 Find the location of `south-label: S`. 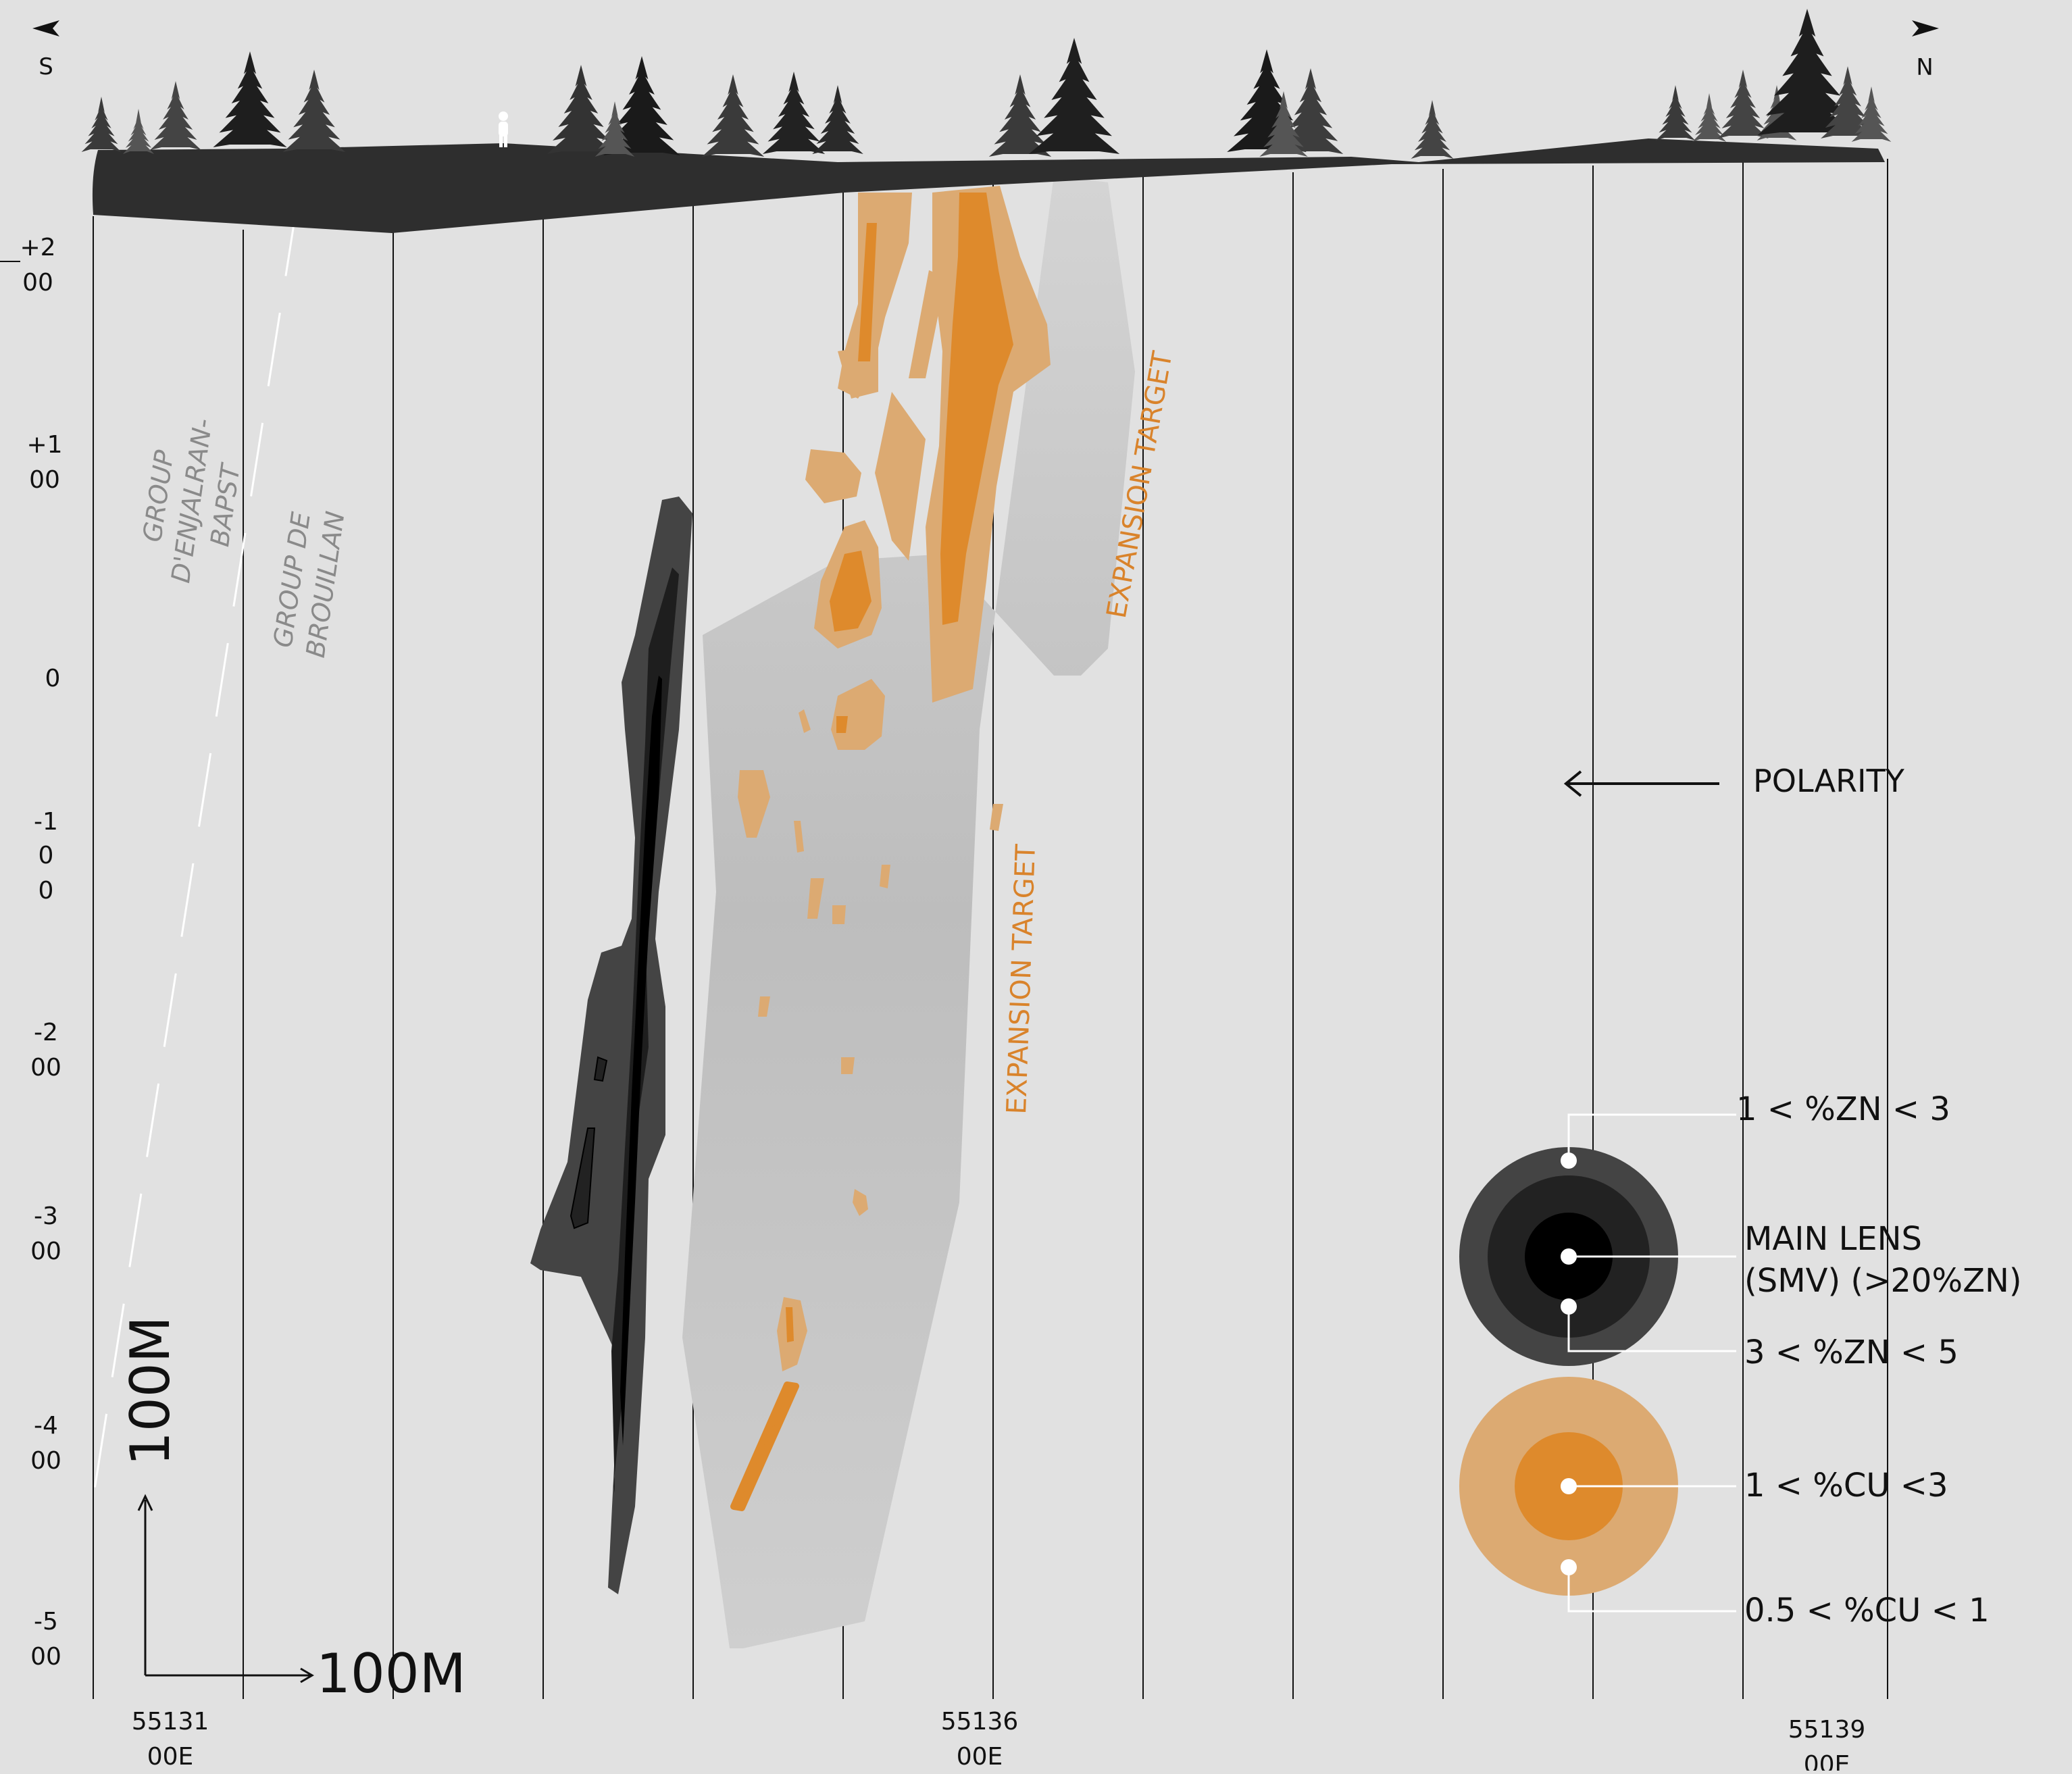

south-label: S is located at coordinates (46, 66).